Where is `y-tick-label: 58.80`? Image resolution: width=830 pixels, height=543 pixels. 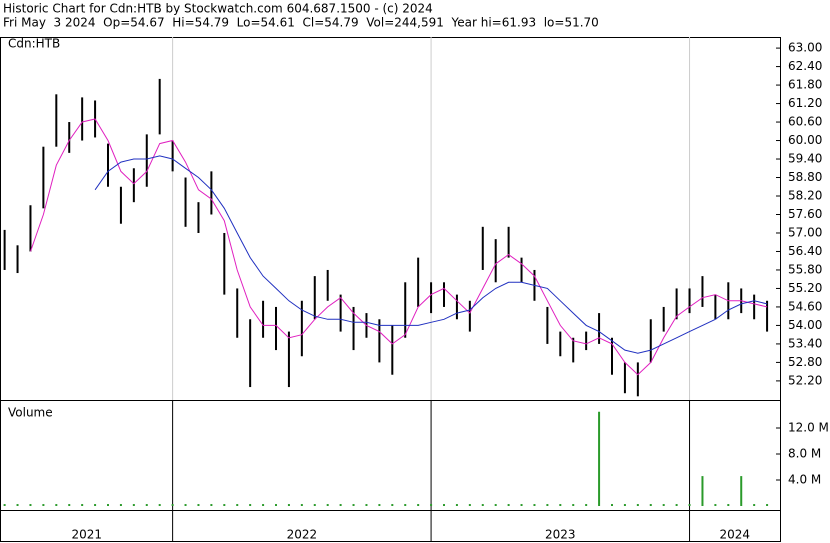
y-tick-label: 58.80 is located at coordinates (805, 177).